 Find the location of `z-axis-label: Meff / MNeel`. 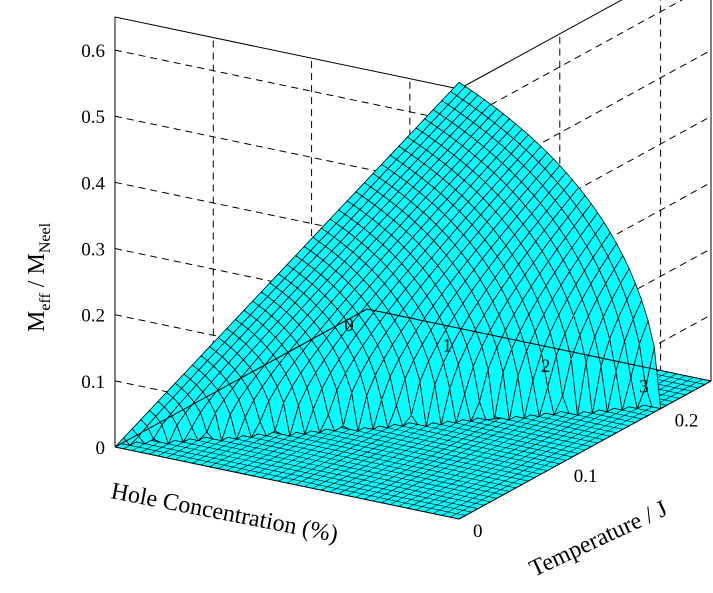

z-axis-label: Meff / MNeel is located at coordinates (39, 277).